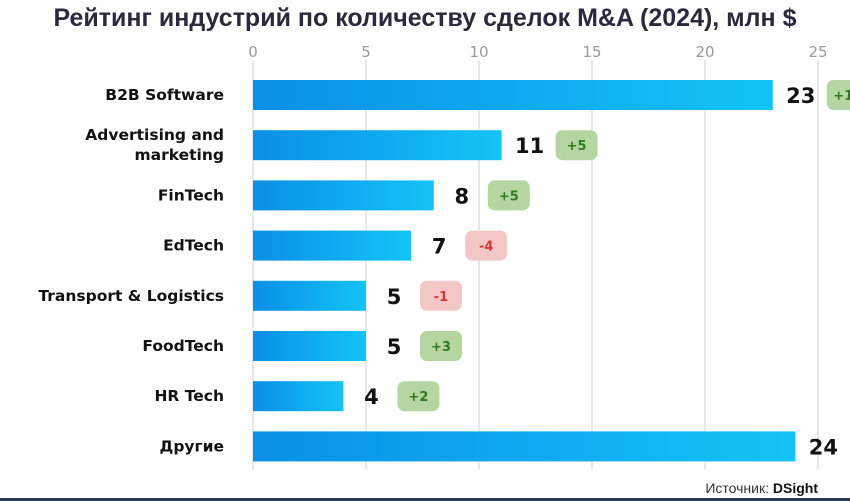 The height and width of the screenshot is (501, 850). Describe the element at coordinates (737, 488) in the screenshot. I see `source-label: Источник:` at that location.